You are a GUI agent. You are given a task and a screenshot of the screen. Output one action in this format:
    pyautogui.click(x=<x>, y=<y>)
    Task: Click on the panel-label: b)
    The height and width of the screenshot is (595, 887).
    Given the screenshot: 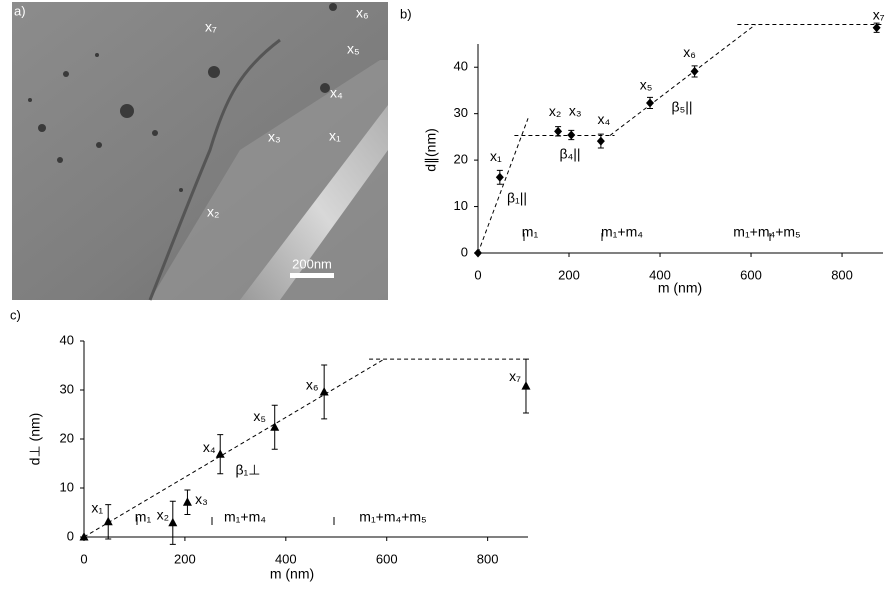 What is the action you would take?
    pyautogui.click(x=406, y=13)
    